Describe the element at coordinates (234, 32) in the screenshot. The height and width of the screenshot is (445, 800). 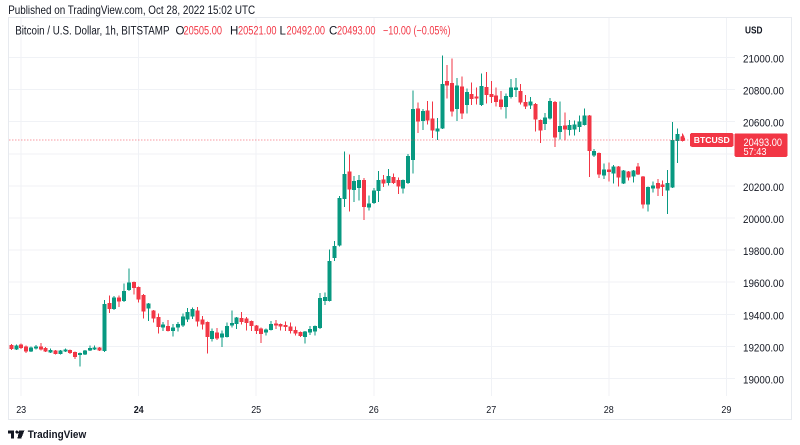
I see `svg-text: H` at that location.